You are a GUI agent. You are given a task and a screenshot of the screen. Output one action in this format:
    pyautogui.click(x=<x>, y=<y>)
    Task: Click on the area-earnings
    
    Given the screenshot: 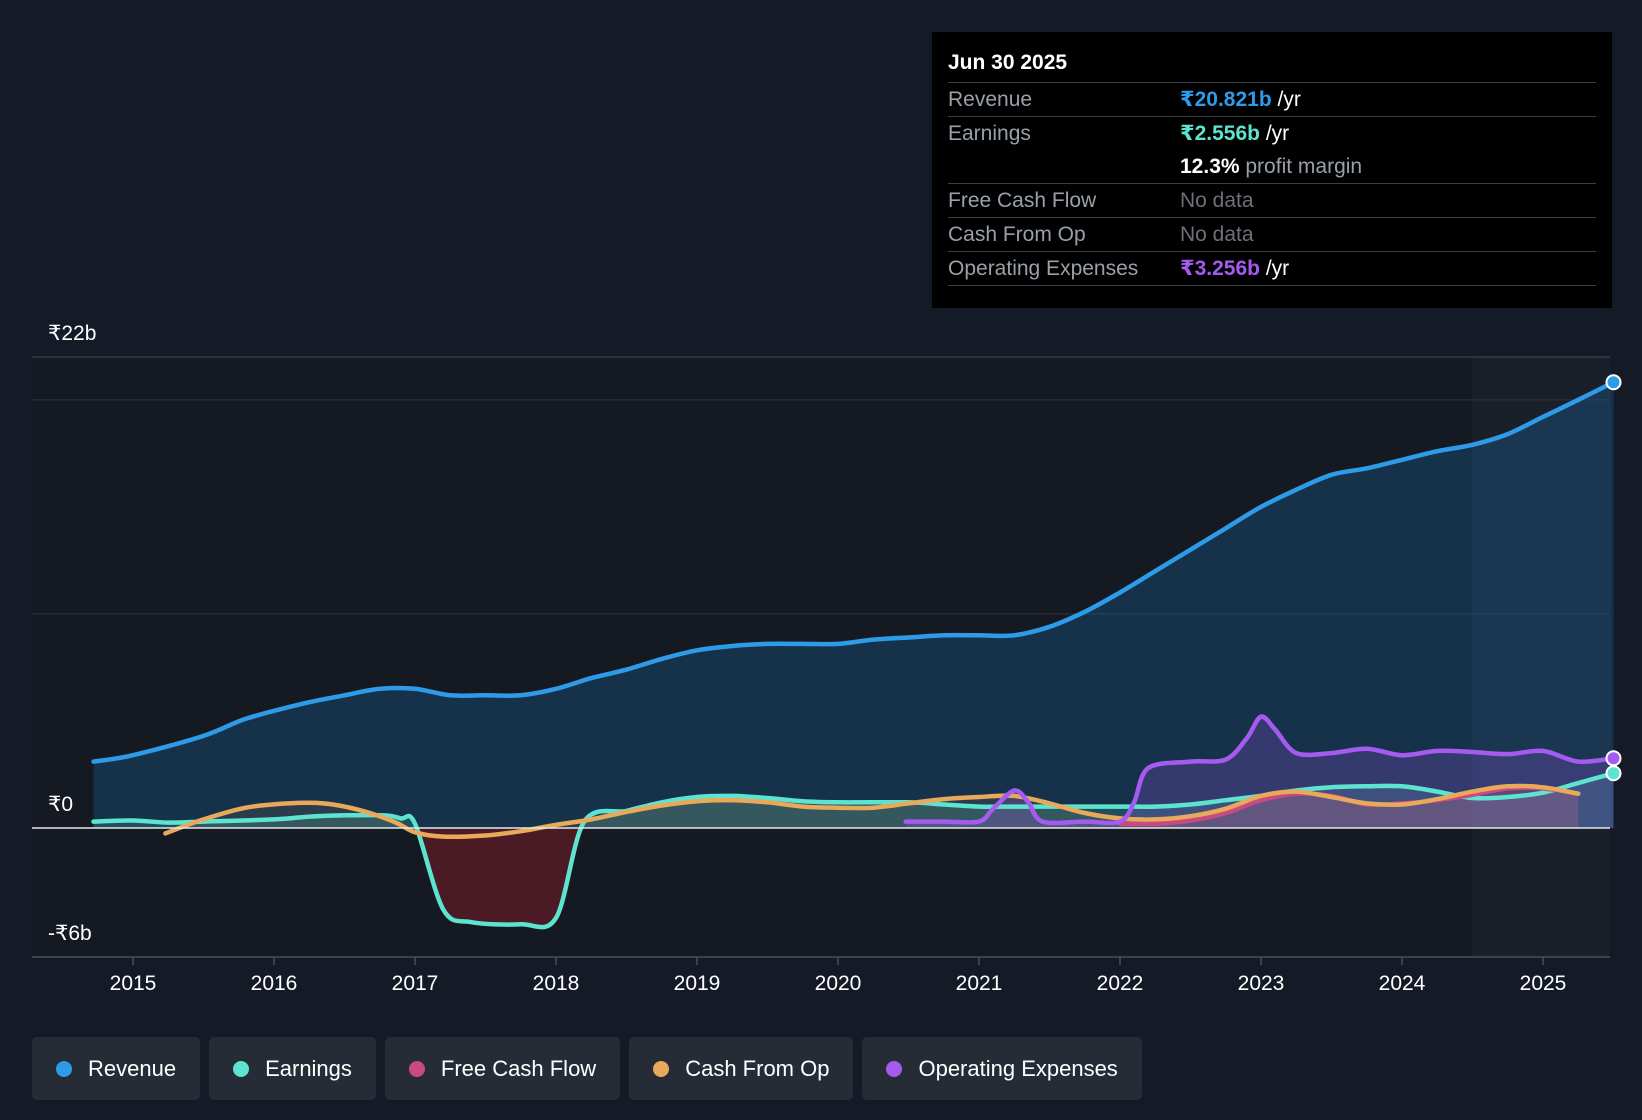 What is the action you would take?
    pyautogui.click(x=853, y=800)
    